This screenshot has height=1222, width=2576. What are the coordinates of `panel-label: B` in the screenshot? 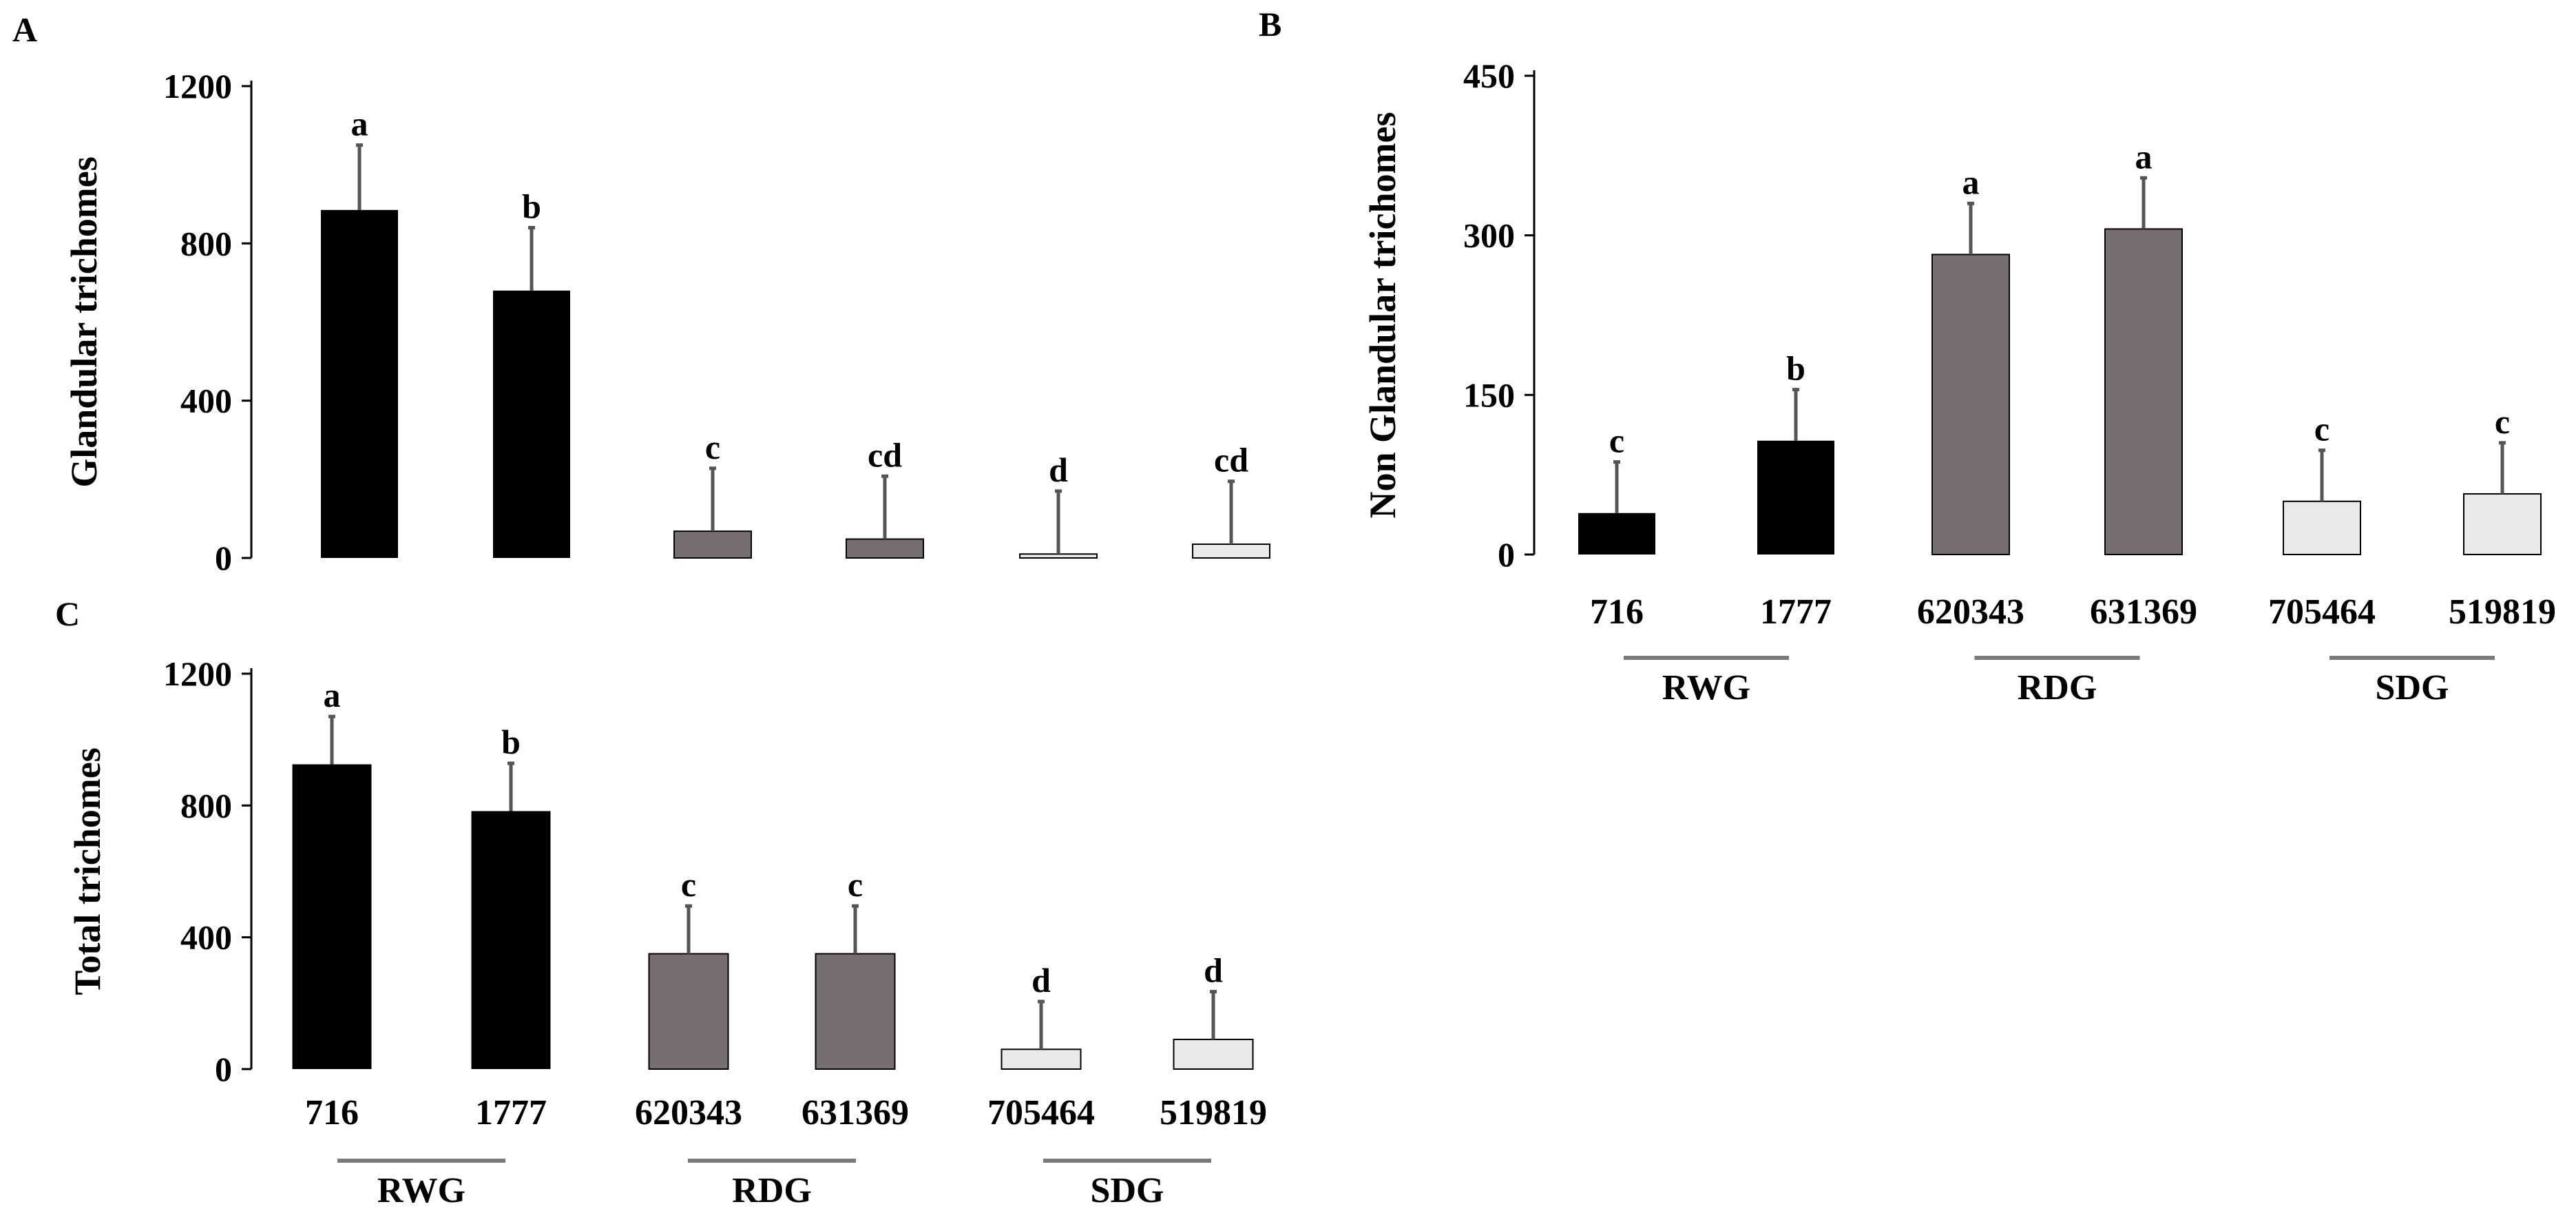 It's located at (1270, 24).